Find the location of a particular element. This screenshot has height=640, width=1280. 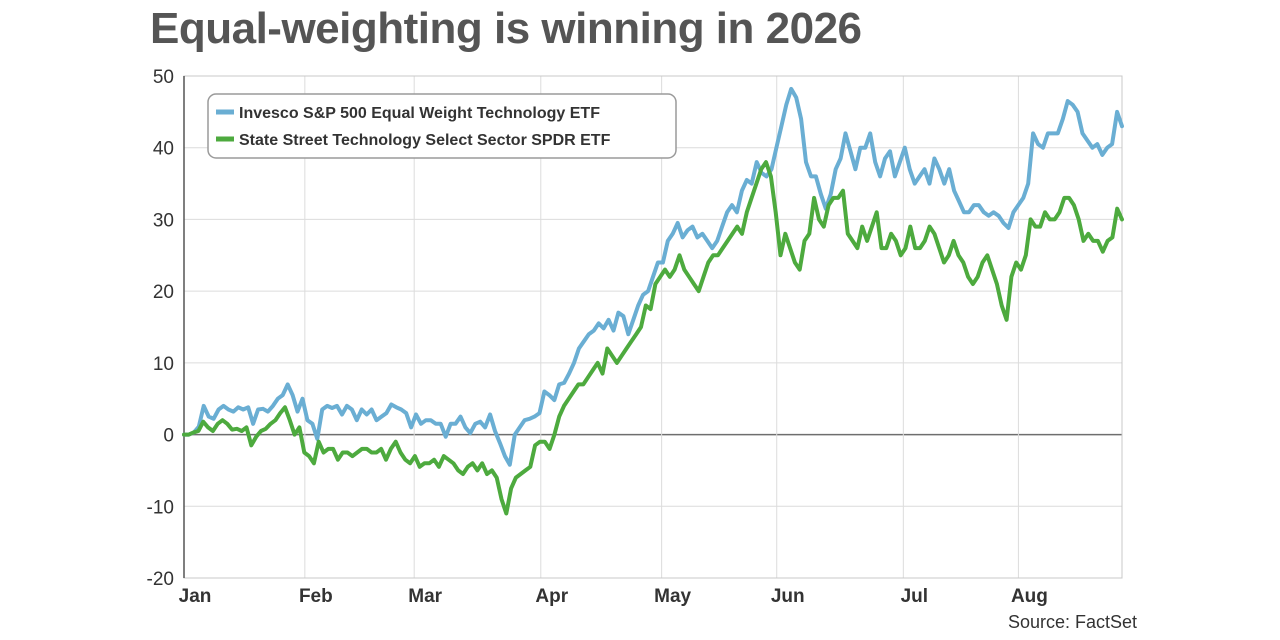

x-tick-label: May is located at coordinates (672, 596).